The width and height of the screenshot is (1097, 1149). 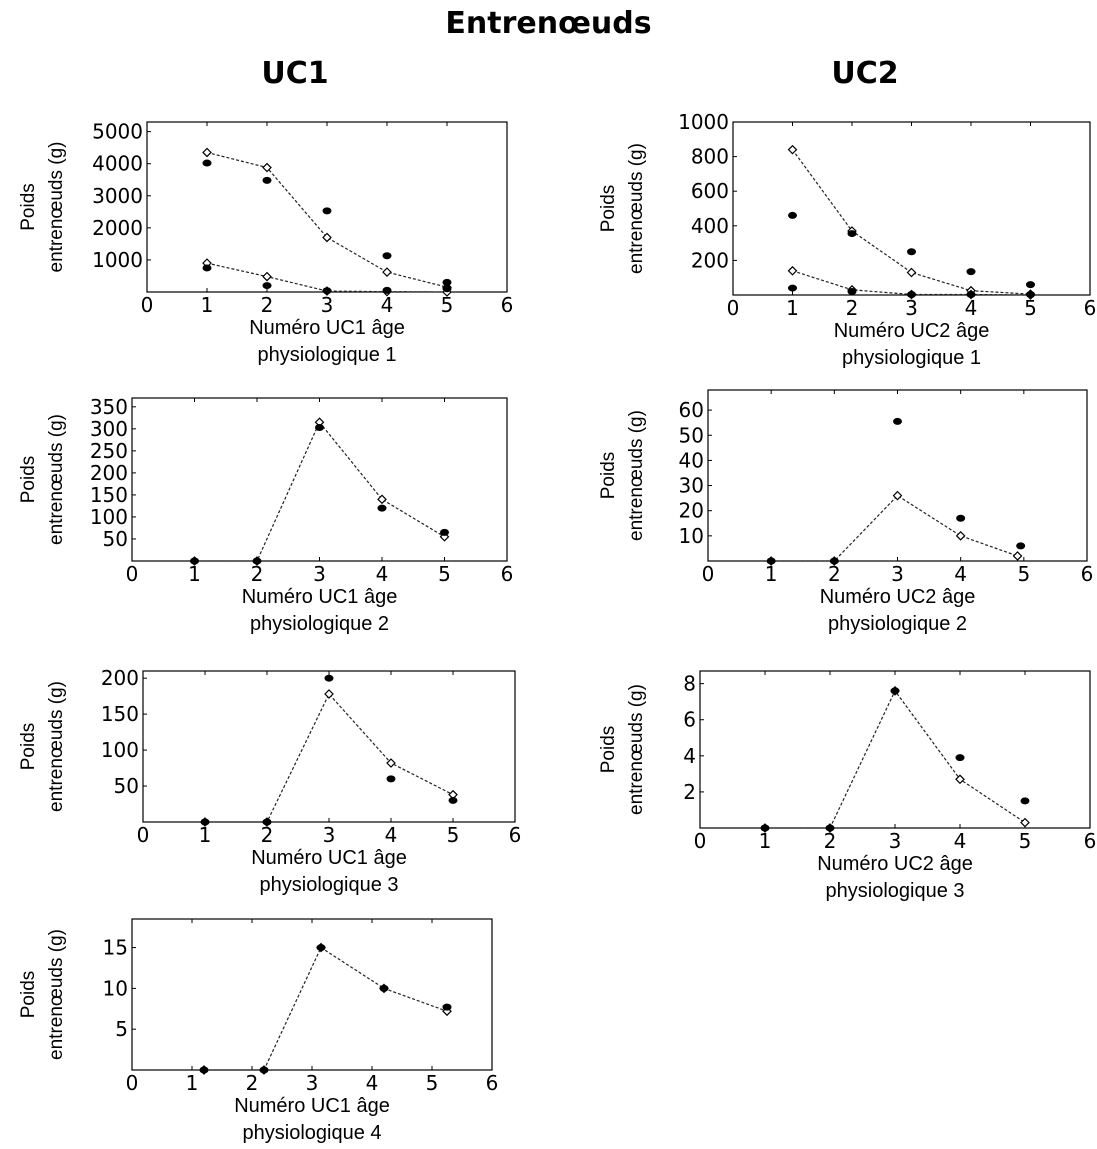 What do you see at coordinates (689, 720) in the screenshot?
I see `y-tick-label: 6` at bounding box center [689, 720].